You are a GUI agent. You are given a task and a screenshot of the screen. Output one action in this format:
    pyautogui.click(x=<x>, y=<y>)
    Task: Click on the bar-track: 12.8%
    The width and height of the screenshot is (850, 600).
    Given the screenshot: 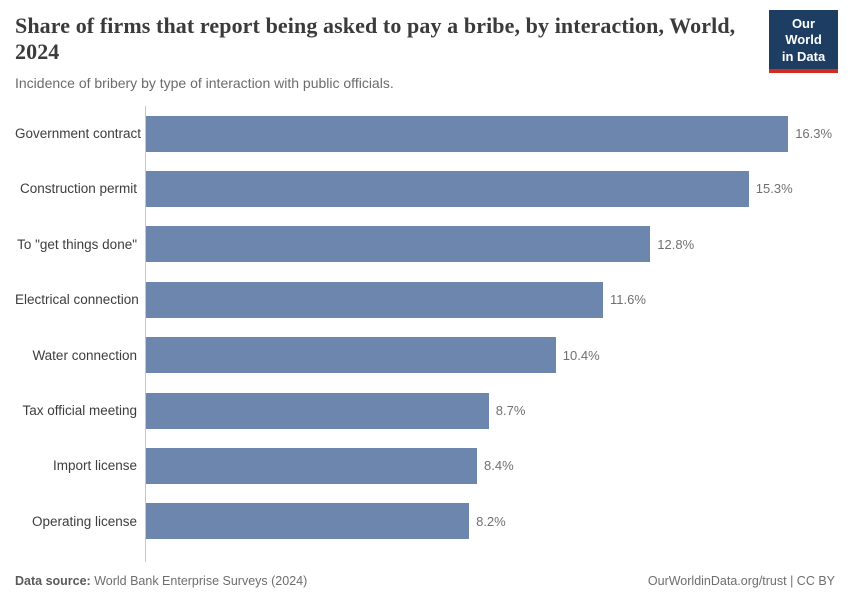 What is the action you would take?
    pyautogui.click(x=490, y=244)
    